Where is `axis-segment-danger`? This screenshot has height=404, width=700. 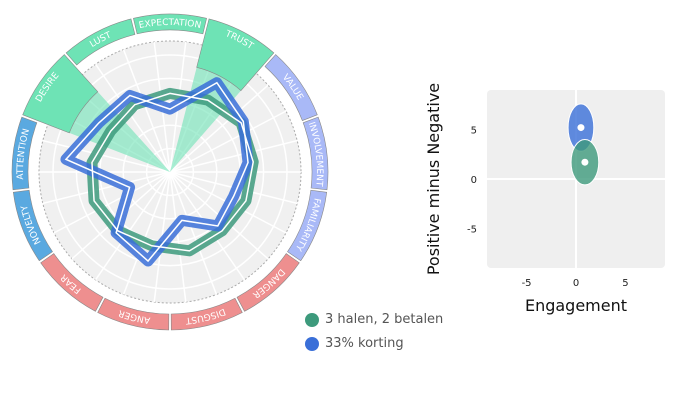 axis-segment-danger is located at coordinates (268, 282).